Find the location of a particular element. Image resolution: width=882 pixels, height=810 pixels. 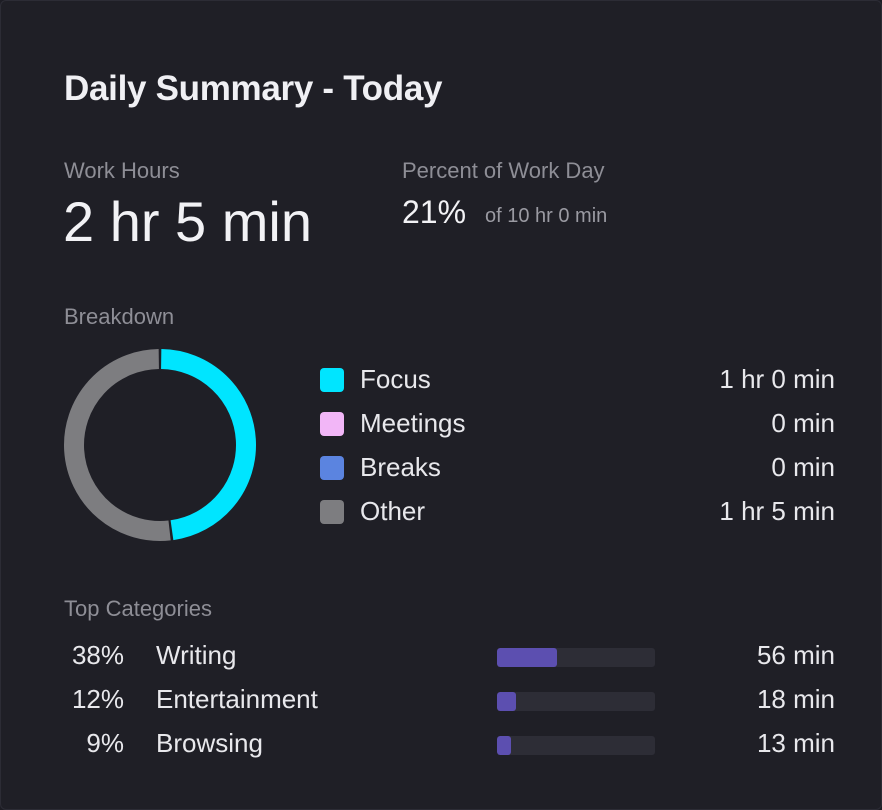

category-percent: 12% is located at coordinates (97, 699).